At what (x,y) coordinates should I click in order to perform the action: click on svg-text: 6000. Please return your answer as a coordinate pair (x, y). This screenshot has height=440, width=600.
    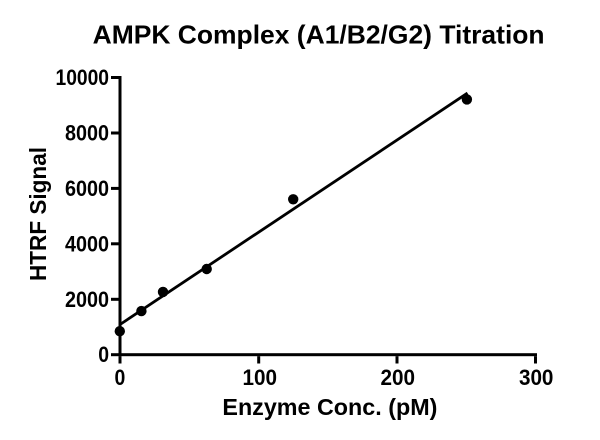
    Looking at the image, I should click on (87, 188).